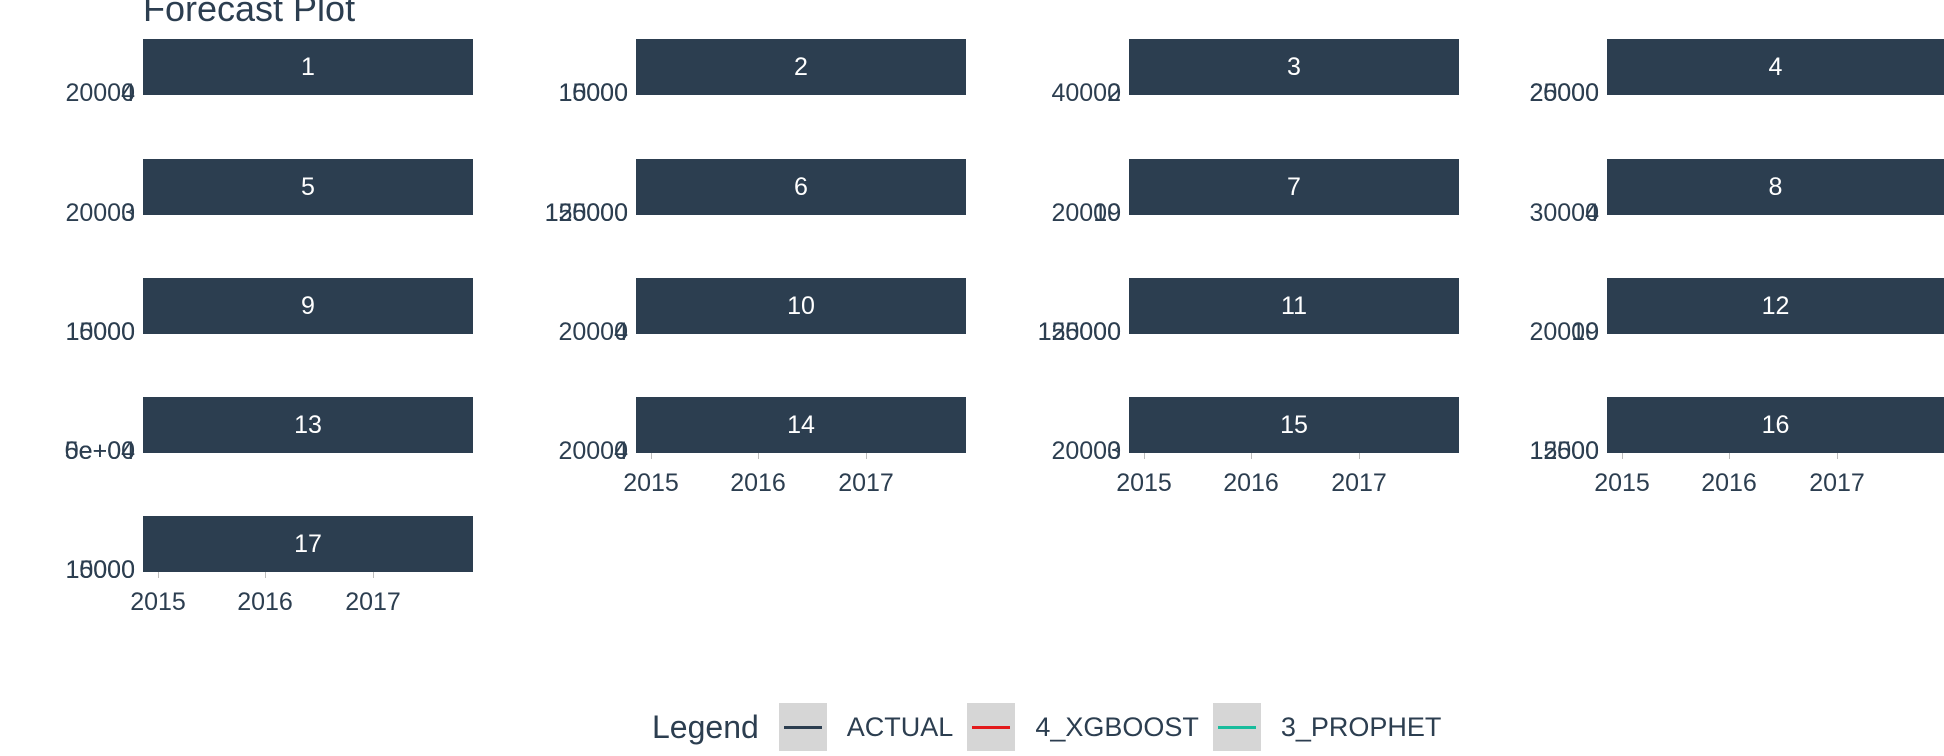 The image size is (1944, 756). I want to click on y-axis-tick-labels: 5e+04 0e+00, so click(94, 453).